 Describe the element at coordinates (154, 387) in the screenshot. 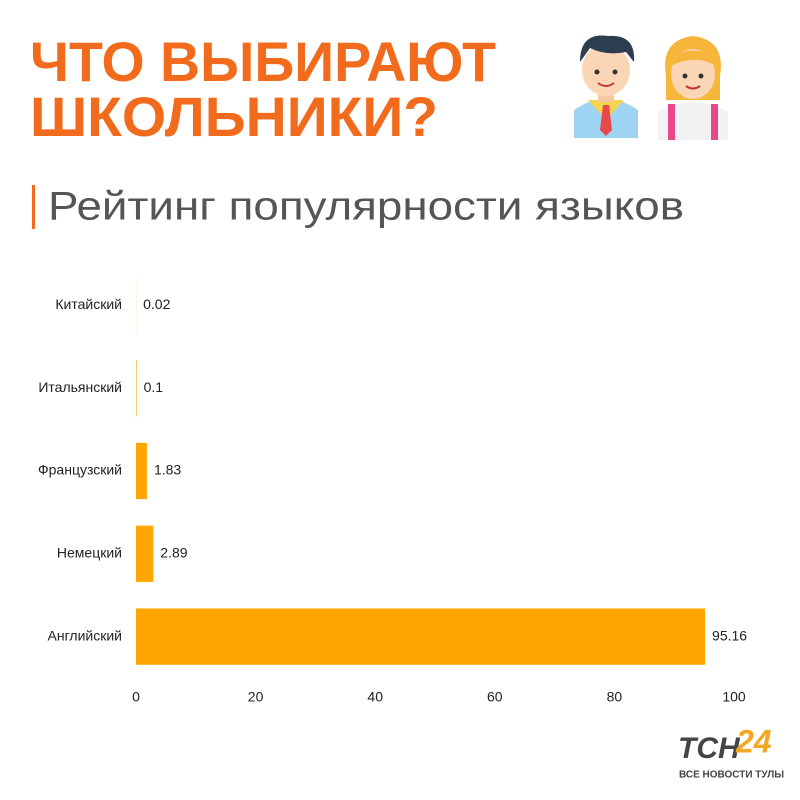

I see `value-label: 0.1` at that location.